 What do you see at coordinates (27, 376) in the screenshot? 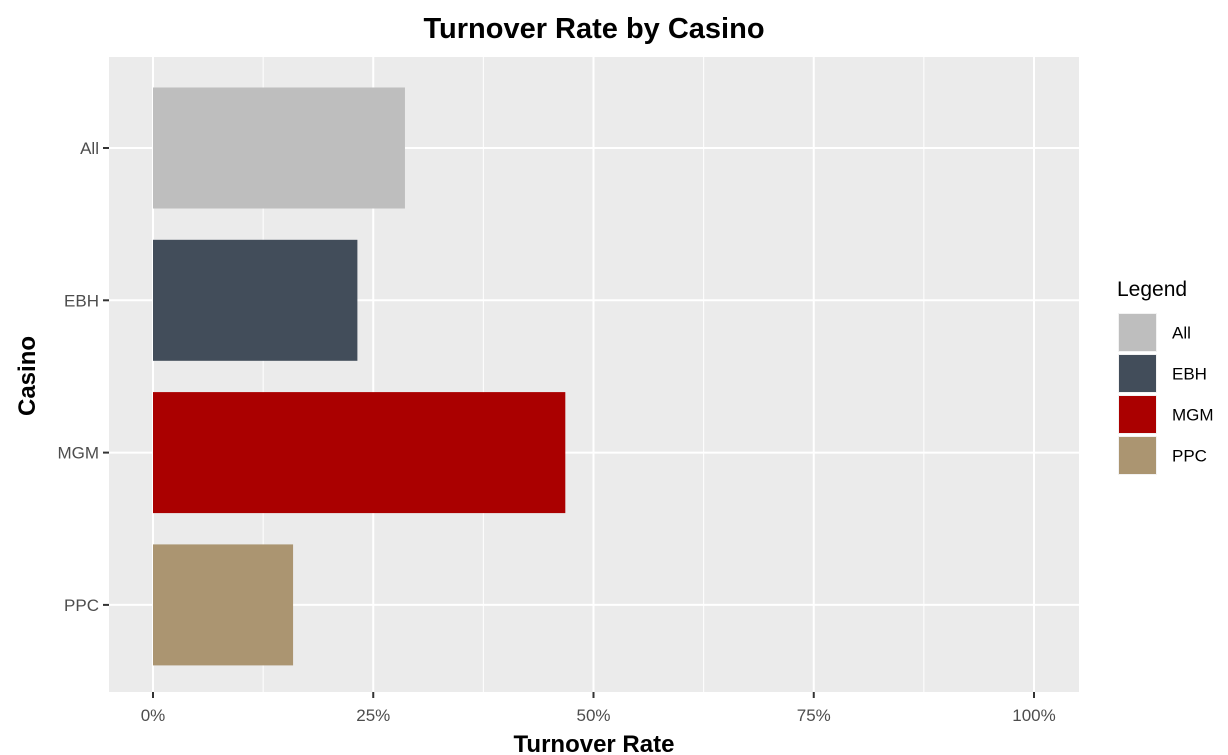
I see `y-axis-title: Casino` at bounding box center [27, 376].